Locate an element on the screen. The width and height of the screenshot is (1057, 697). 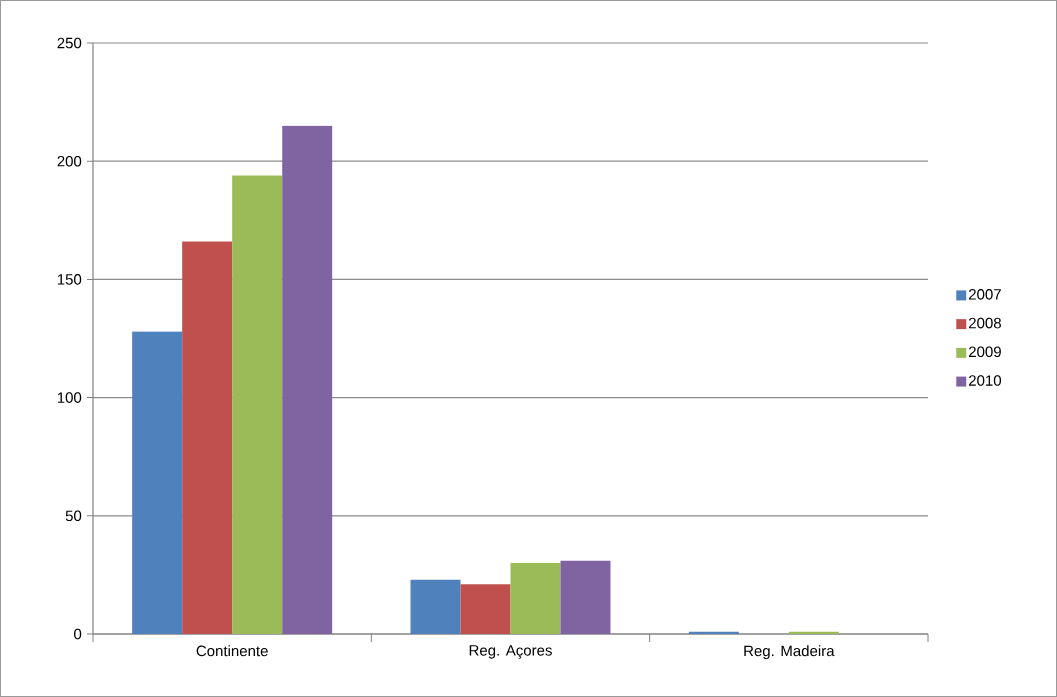
x-tick-label: Reg. Açores is located at coordinates (510, 652).